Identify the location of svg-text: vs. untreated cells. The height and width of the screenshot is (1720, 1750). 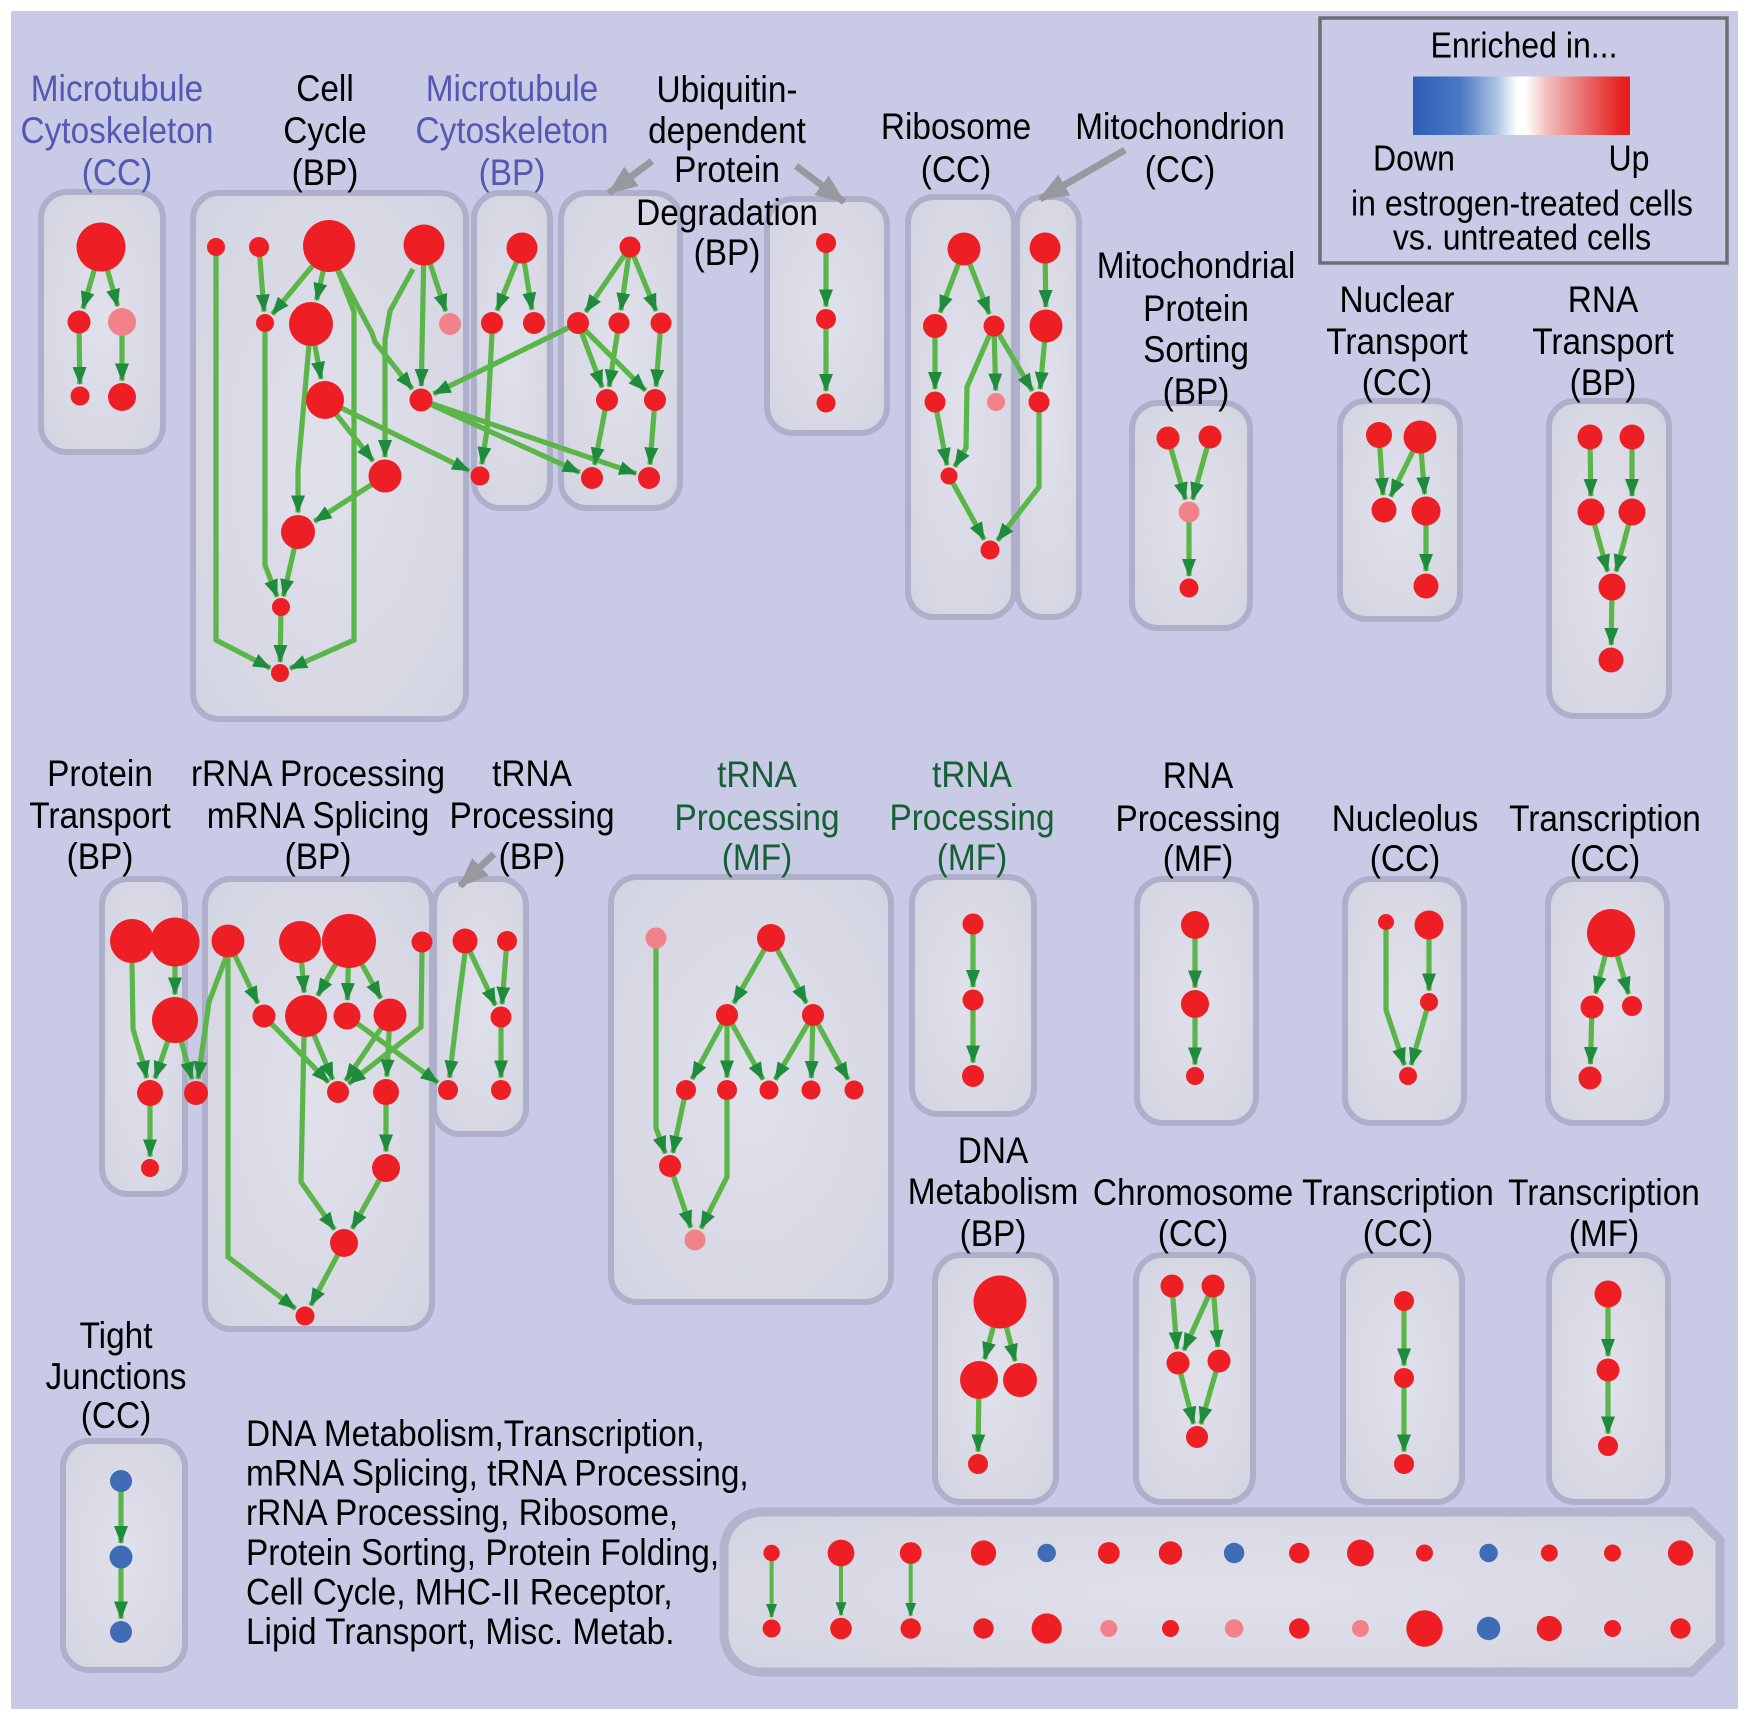
(1522, 237).